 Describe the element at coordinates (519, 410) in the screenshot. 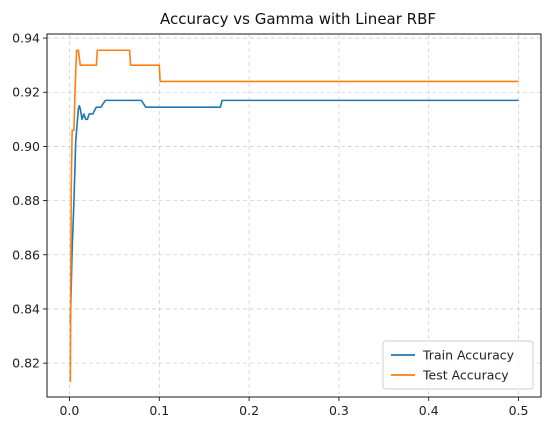

I see `x-tick-label: 0.5` at that location.